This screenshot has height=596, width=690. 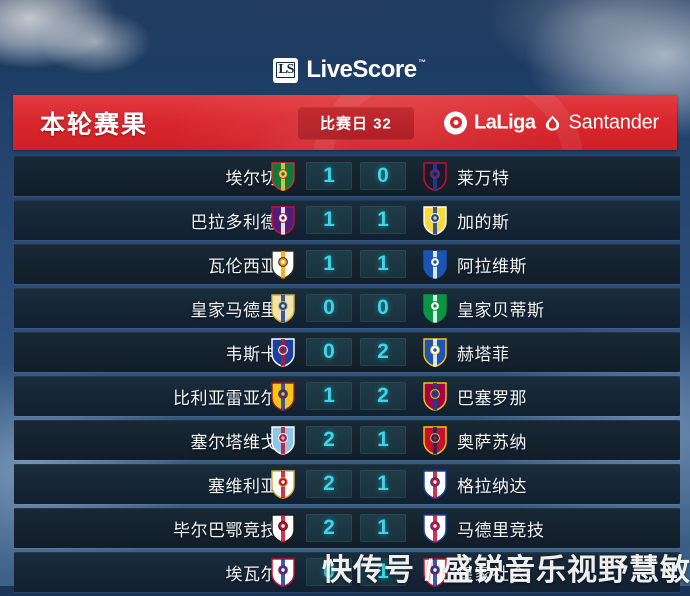 I want to click on results-header-band: 本轮赛果 比赛日 32 LaLiga Santander, so click(x=345, y=122).